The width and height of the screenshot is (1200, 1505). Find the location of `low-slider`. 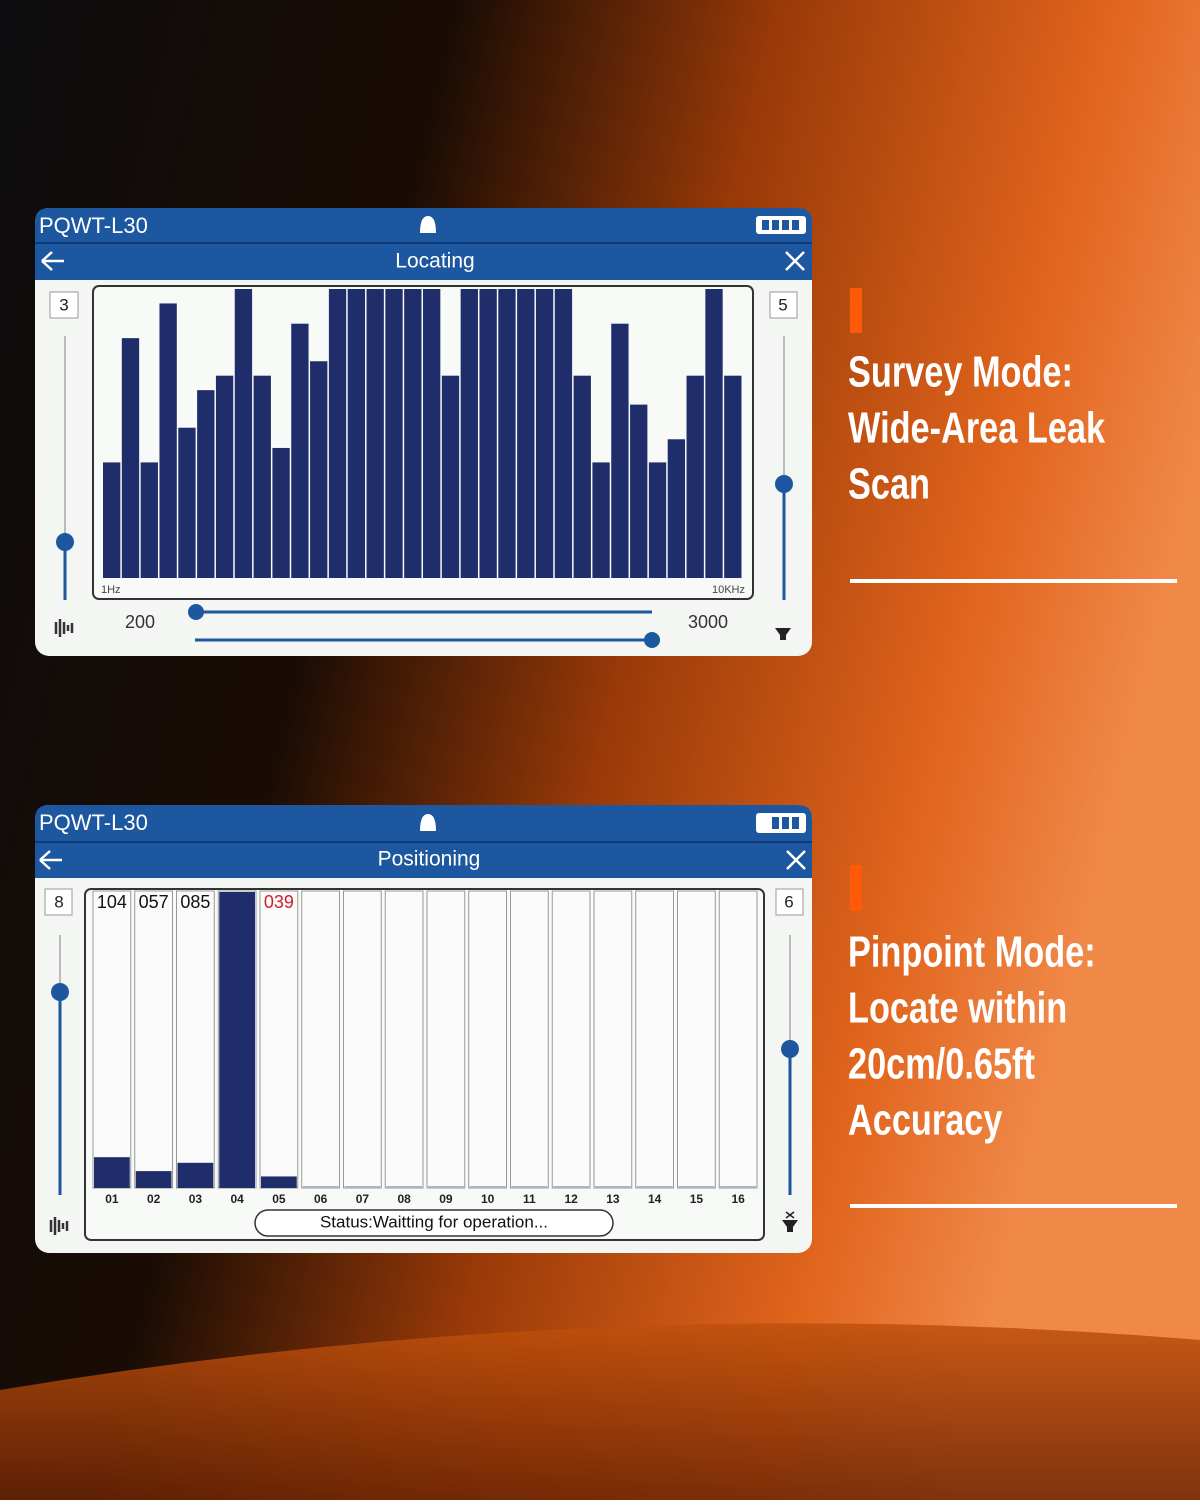

low-slider is located at coordinates (196, 612).